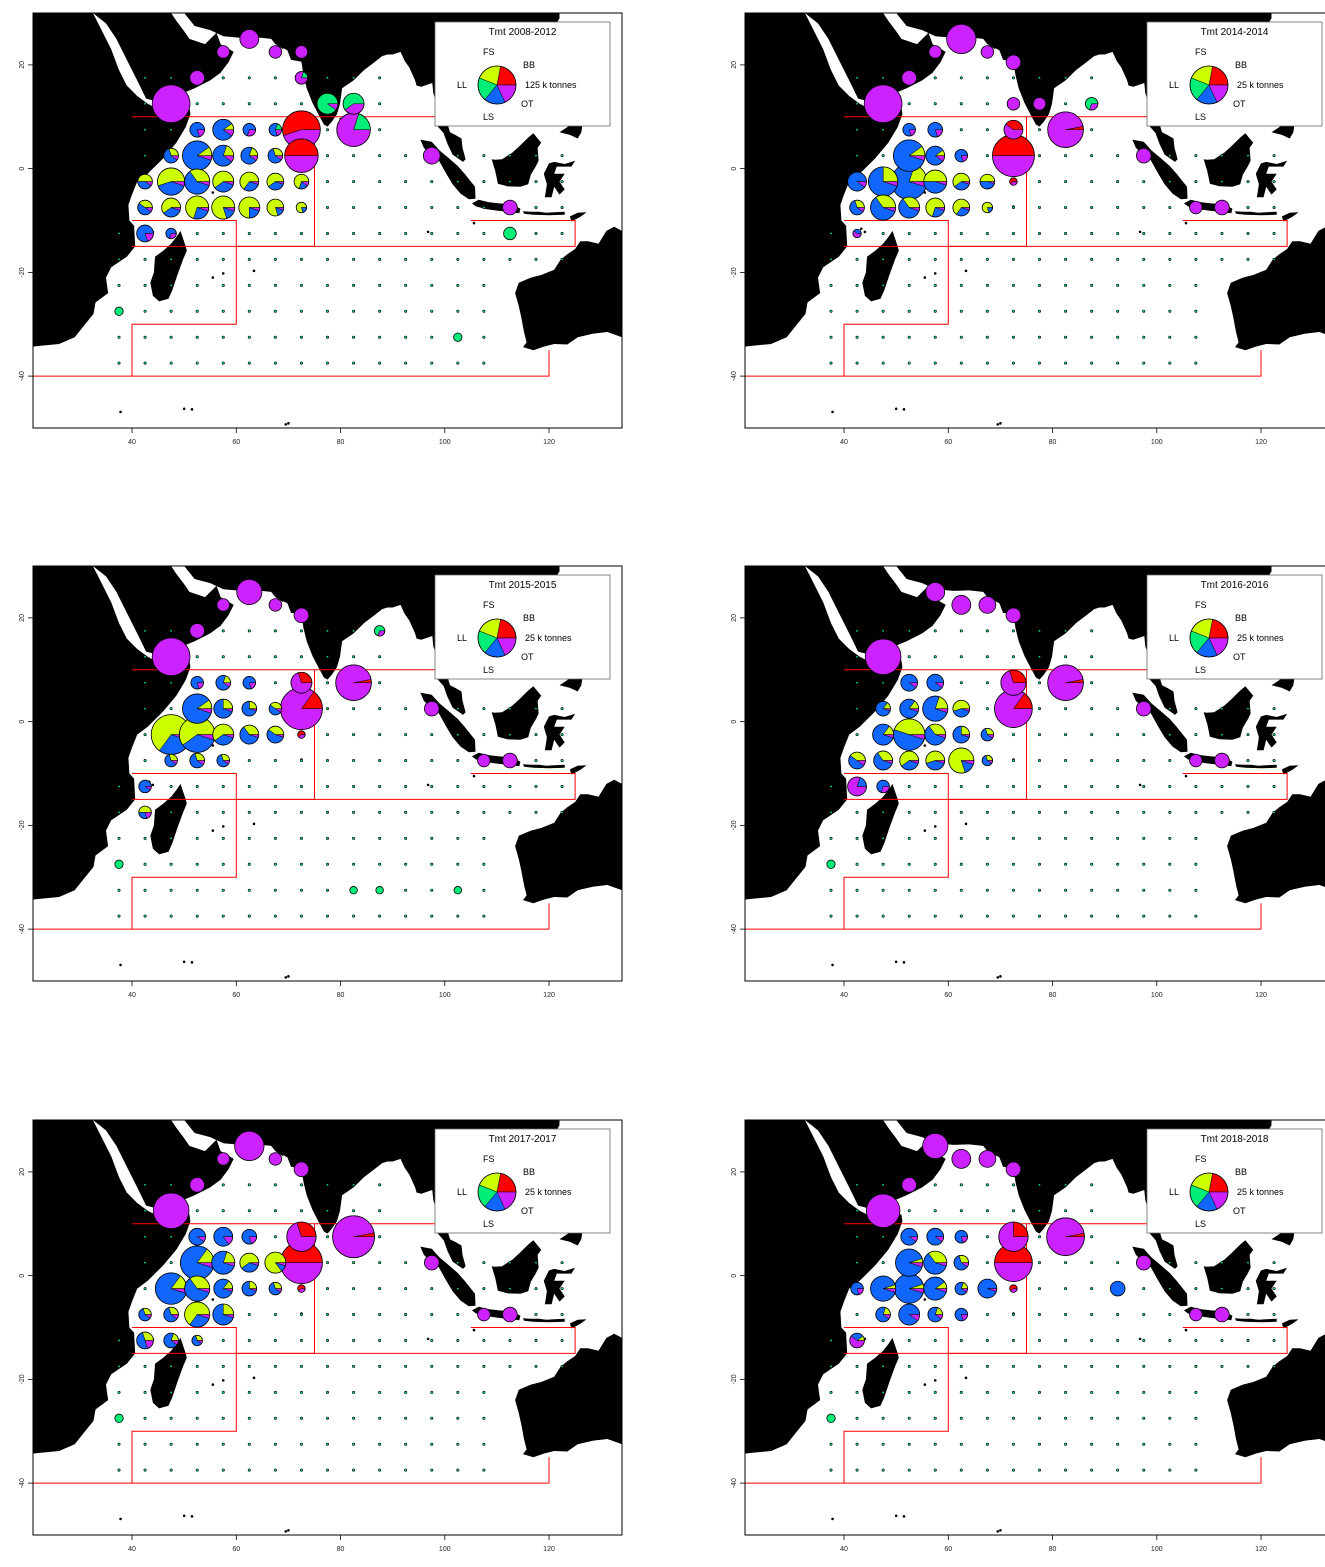  I want to click on catch-pies, so click(1028, 725).